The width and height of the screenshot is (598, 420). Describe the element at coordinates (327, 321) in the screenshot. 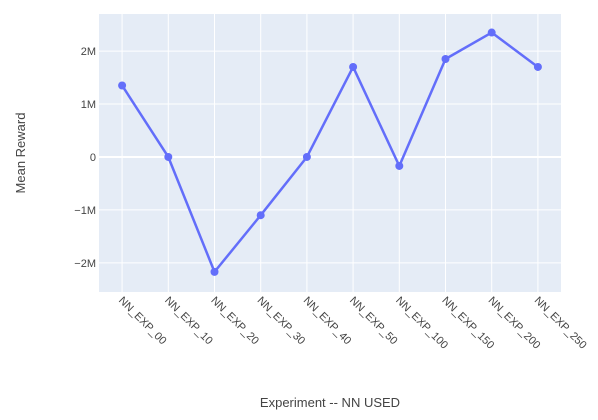

I see `x-tick-label: NN_EXP_40` at that location.